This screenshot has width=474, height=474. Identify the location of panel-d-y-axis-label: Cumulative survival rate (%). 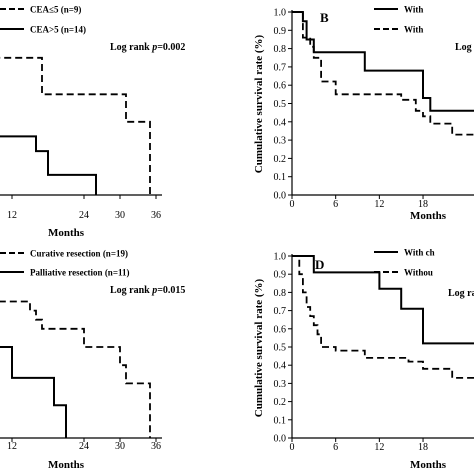
(259, 347).